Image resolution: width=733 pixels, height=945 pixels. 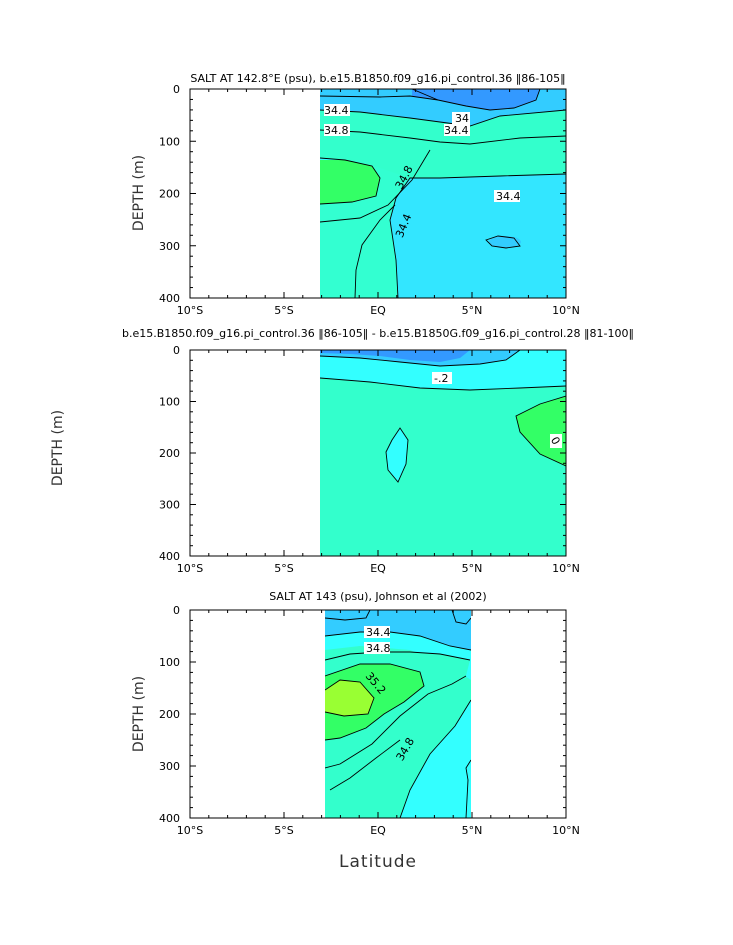 I want to click on panel-1-region-pocket, so click(x=505, y=242).